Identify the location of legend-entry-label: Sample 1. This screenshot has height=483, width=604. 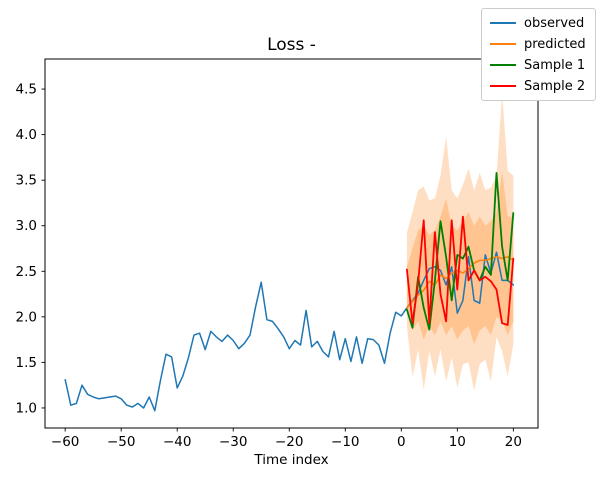
(555, 65).